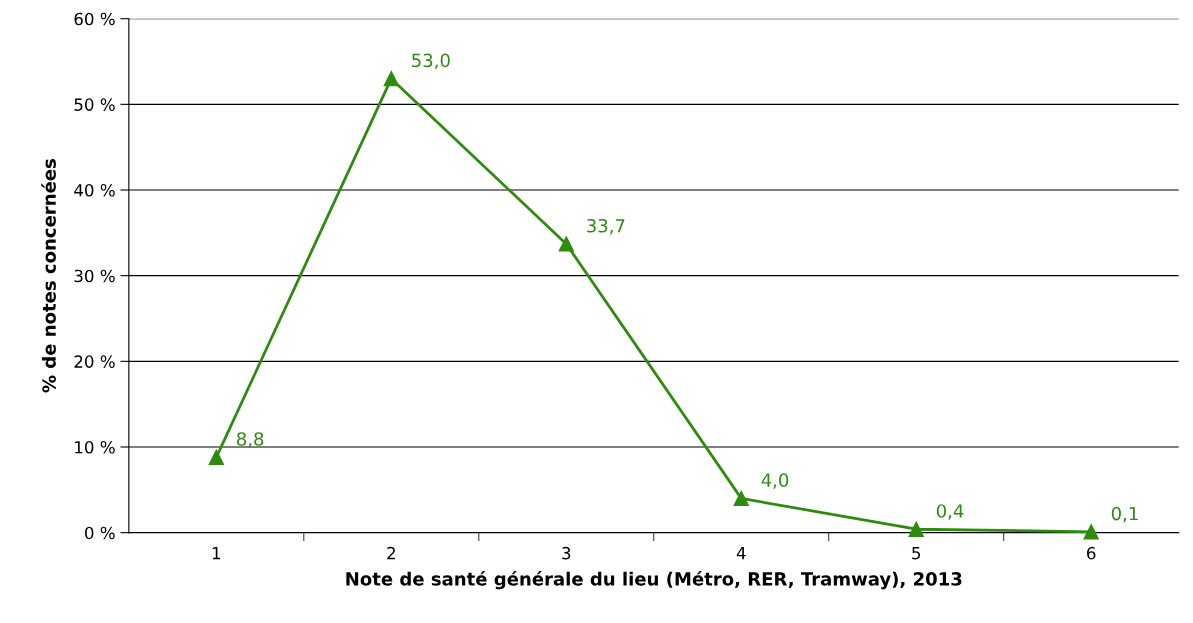 This screenshot has width=1193, height=623. What do you see at coordinates (431, 61) in the screenshot?
I see `data-label: 53,0` at bounding box center [431, 61].